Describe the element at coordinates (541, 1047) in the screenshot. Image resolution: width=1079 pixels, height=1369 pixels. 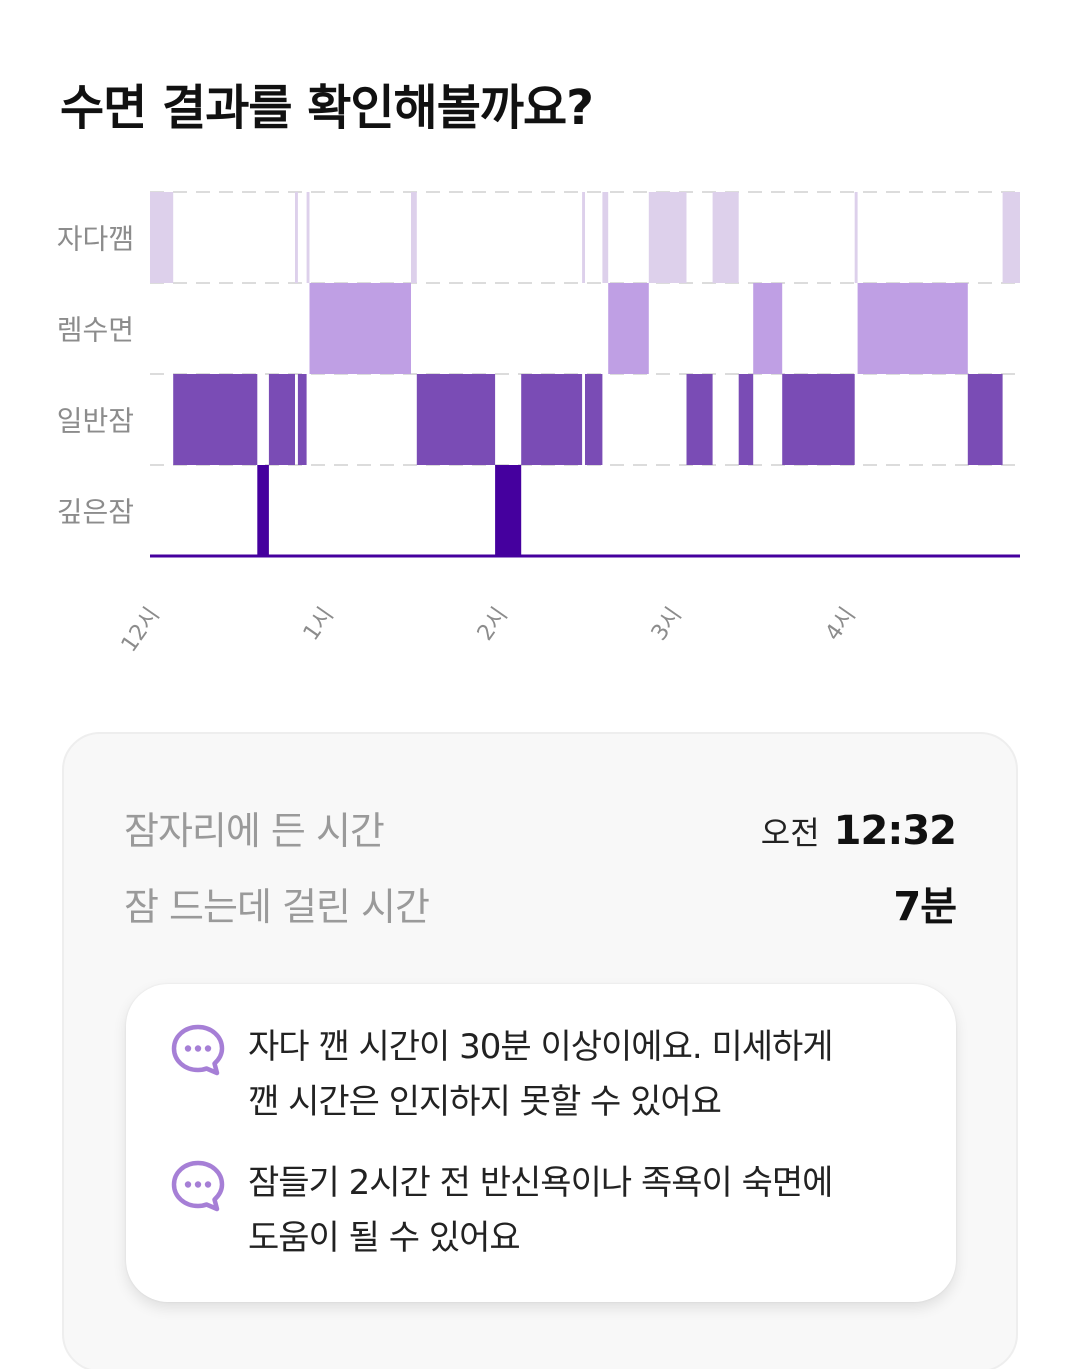
I see `tip-text-line: 자다 깬 시간이 30분 이상이에요. 미세하게` at that location.